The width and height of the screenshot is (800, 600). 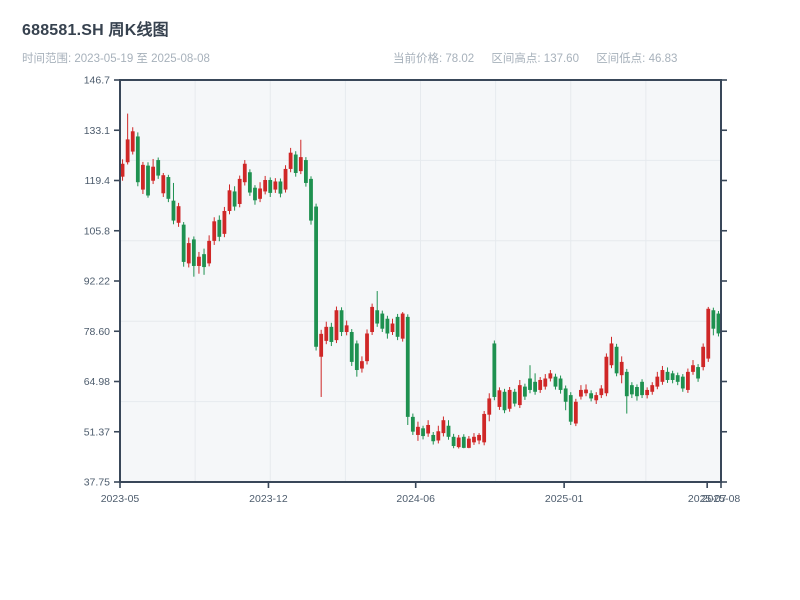 I want to click on x-tick-label: 2025-01, so click(x=564, y=499).